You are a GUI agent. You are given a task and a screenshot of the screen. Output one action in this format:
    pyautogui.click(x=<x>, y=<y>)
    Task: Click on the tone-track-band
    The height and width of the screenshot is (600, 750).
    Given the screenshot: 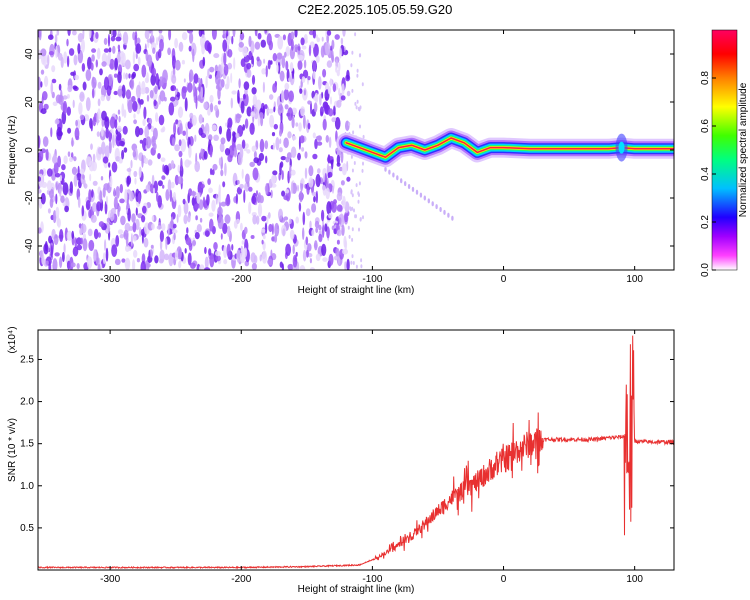 What is the action you would take?
    pyautogui.click(x=509, y=147)
    